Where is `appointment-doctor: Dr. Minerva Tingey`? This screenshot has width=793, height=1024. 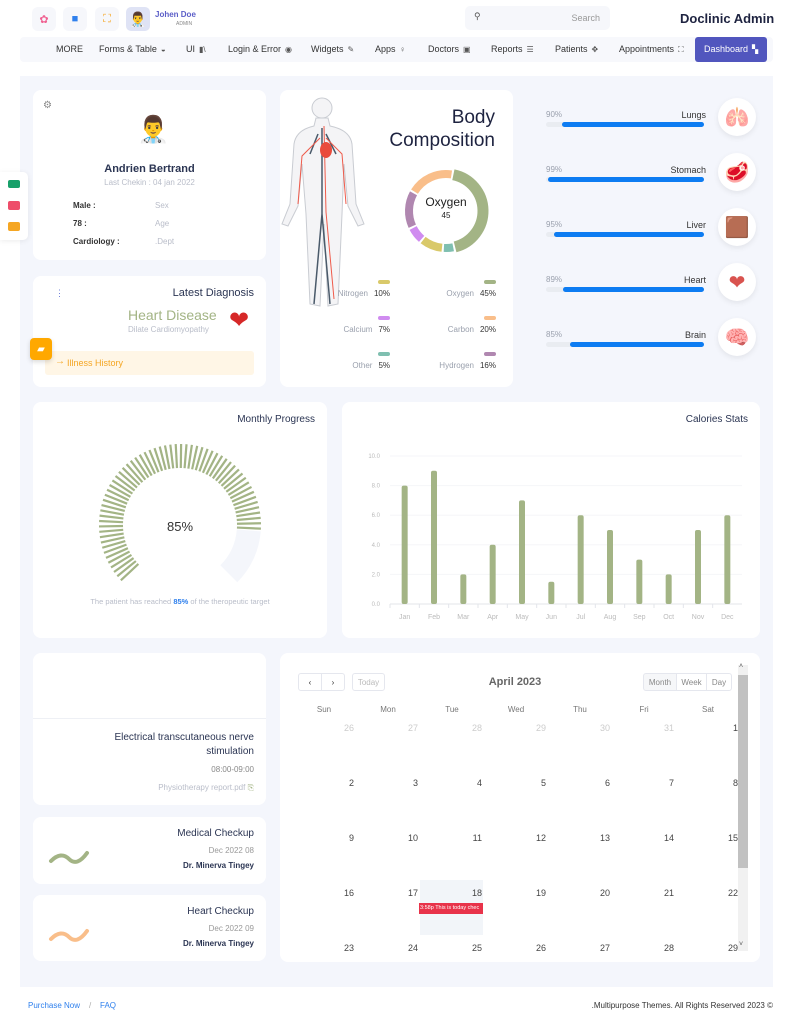 appointment-doctor: Dr. Minerva Tingey is located at coordinates (218, 865).